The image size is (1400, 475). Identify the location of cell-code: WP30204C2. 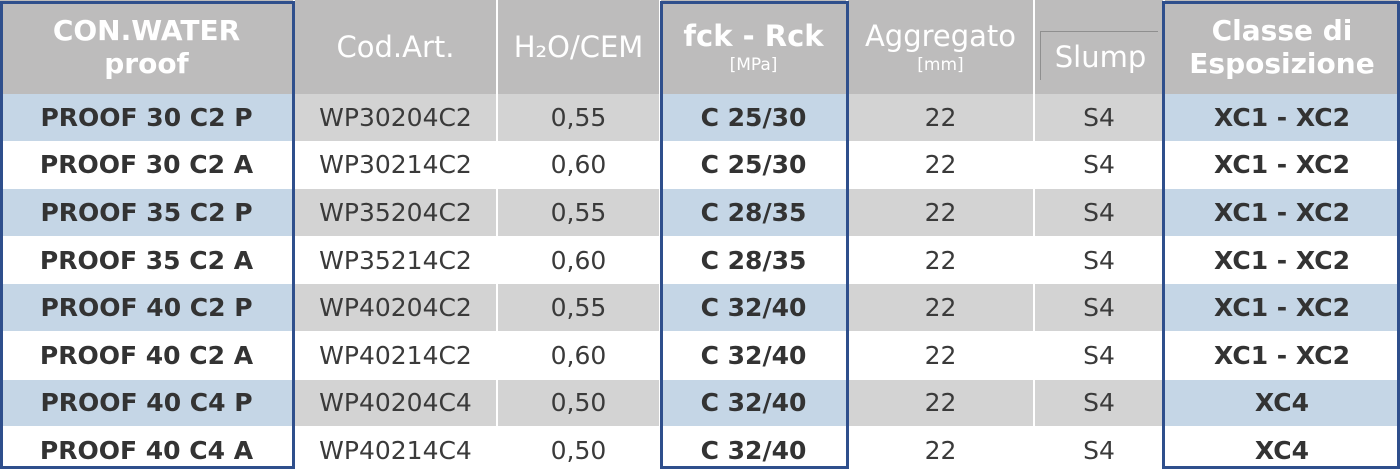
(396, 118).